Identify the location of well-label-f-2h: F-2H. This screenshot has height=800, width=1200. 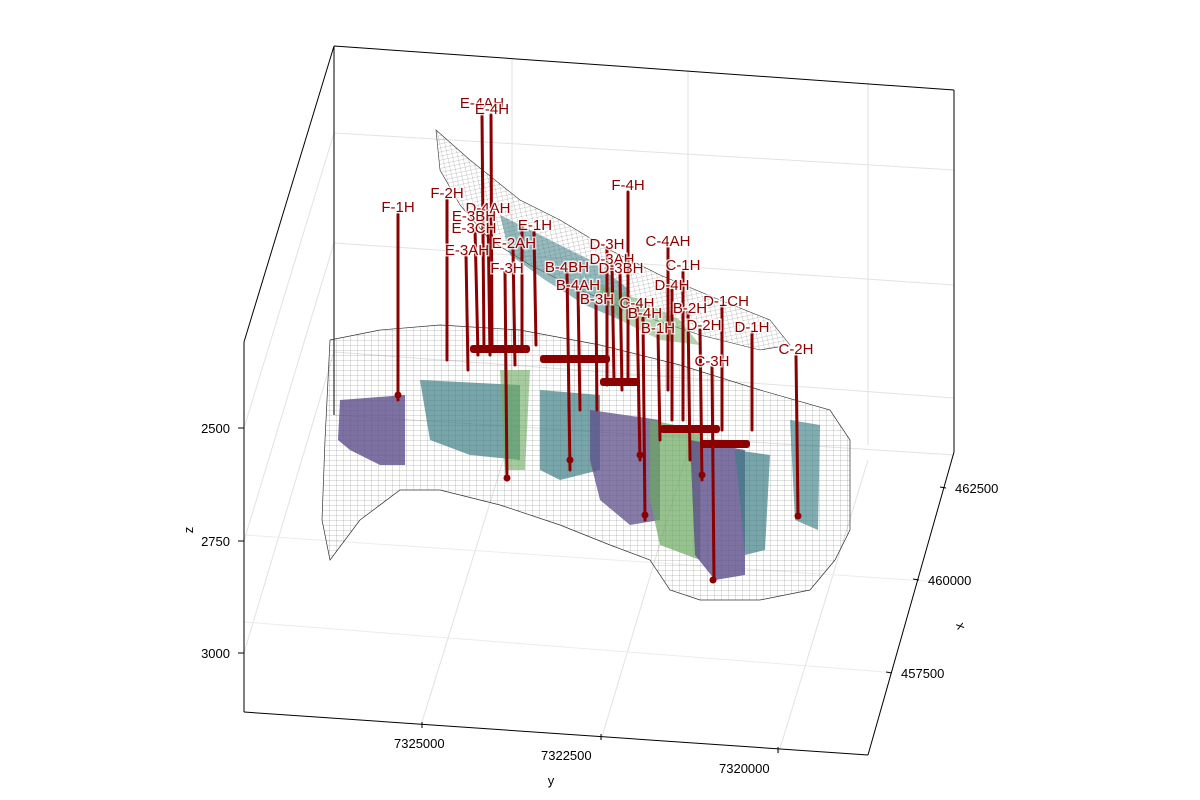
(446, 193).